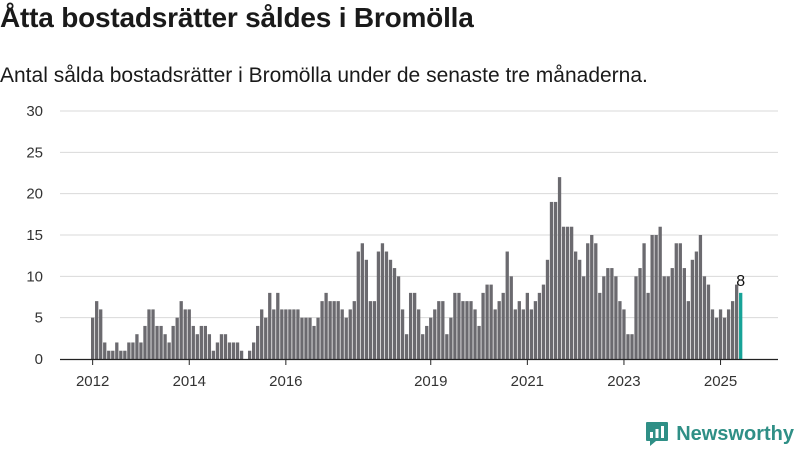  What do you see at coordinates (189, 381) in the screenshot?
I see `x-tick-label: 2014` at bounding box center [189, 381].